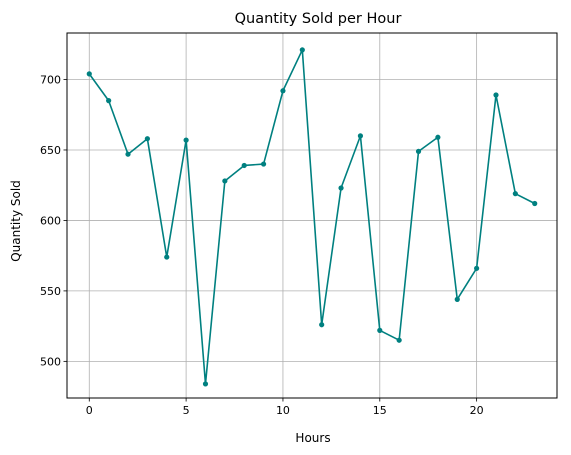 The image size is (571, 455). What do you see at coordinates (50, 150) in the screenshot?
I see `y-tick-label: 650` at bounding box center [50, 150].